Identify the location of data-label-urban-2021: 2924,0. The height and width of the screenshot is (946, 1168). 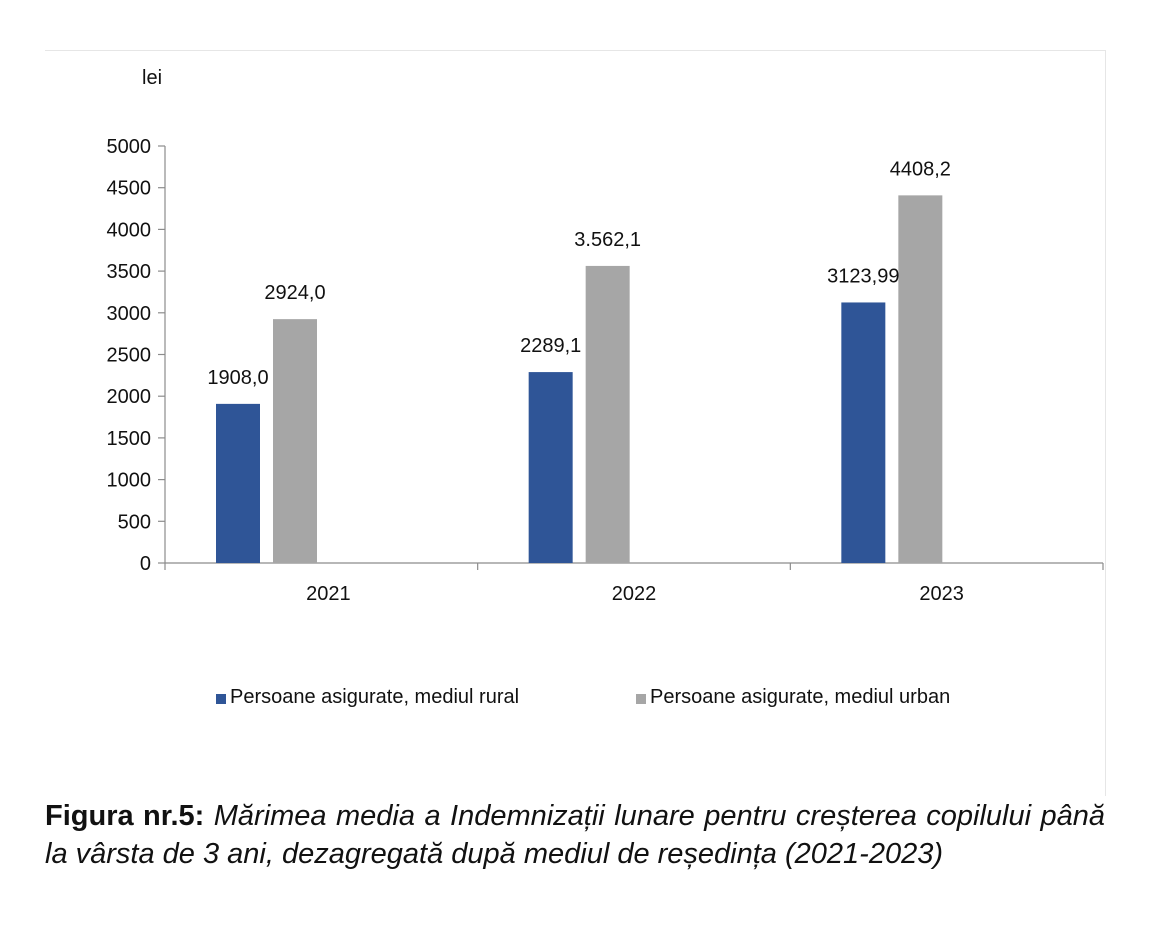
(294, 293).